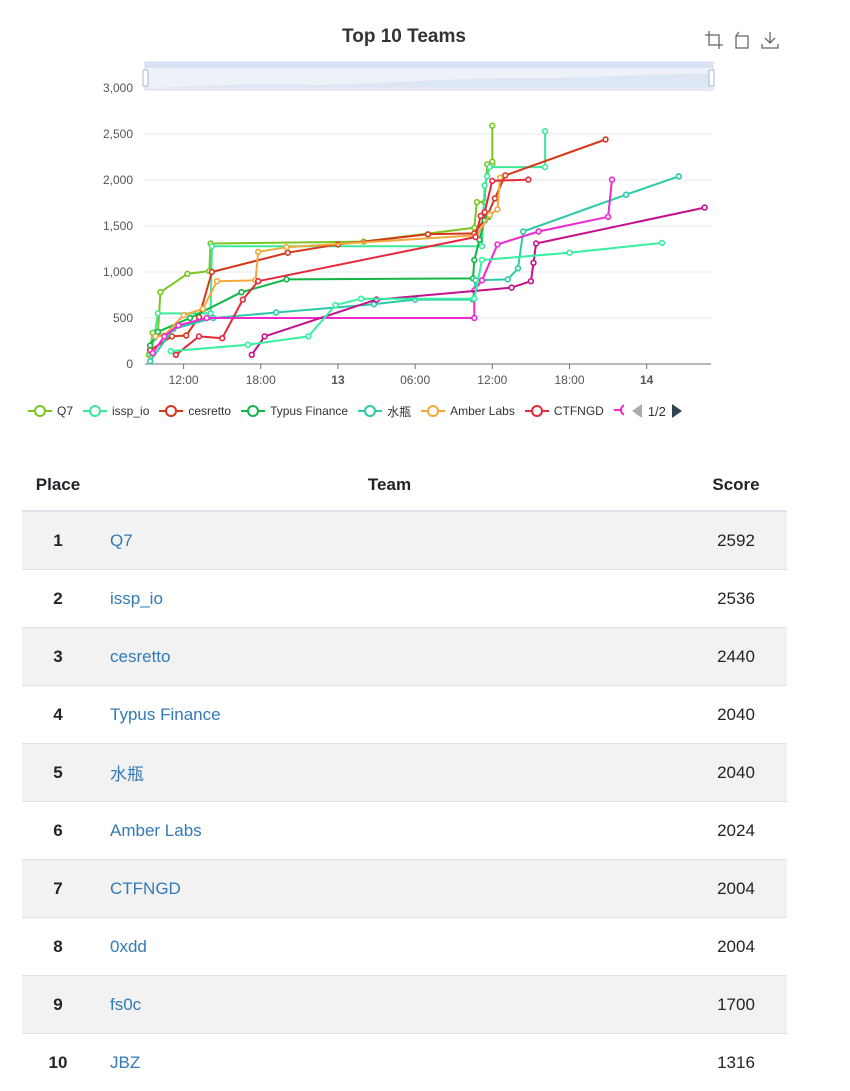 The height and width of the screenshot is (1091, 850). Describe the element at coordinates (382, 266) in the screenshot. I see `series-0xdd` at that location.